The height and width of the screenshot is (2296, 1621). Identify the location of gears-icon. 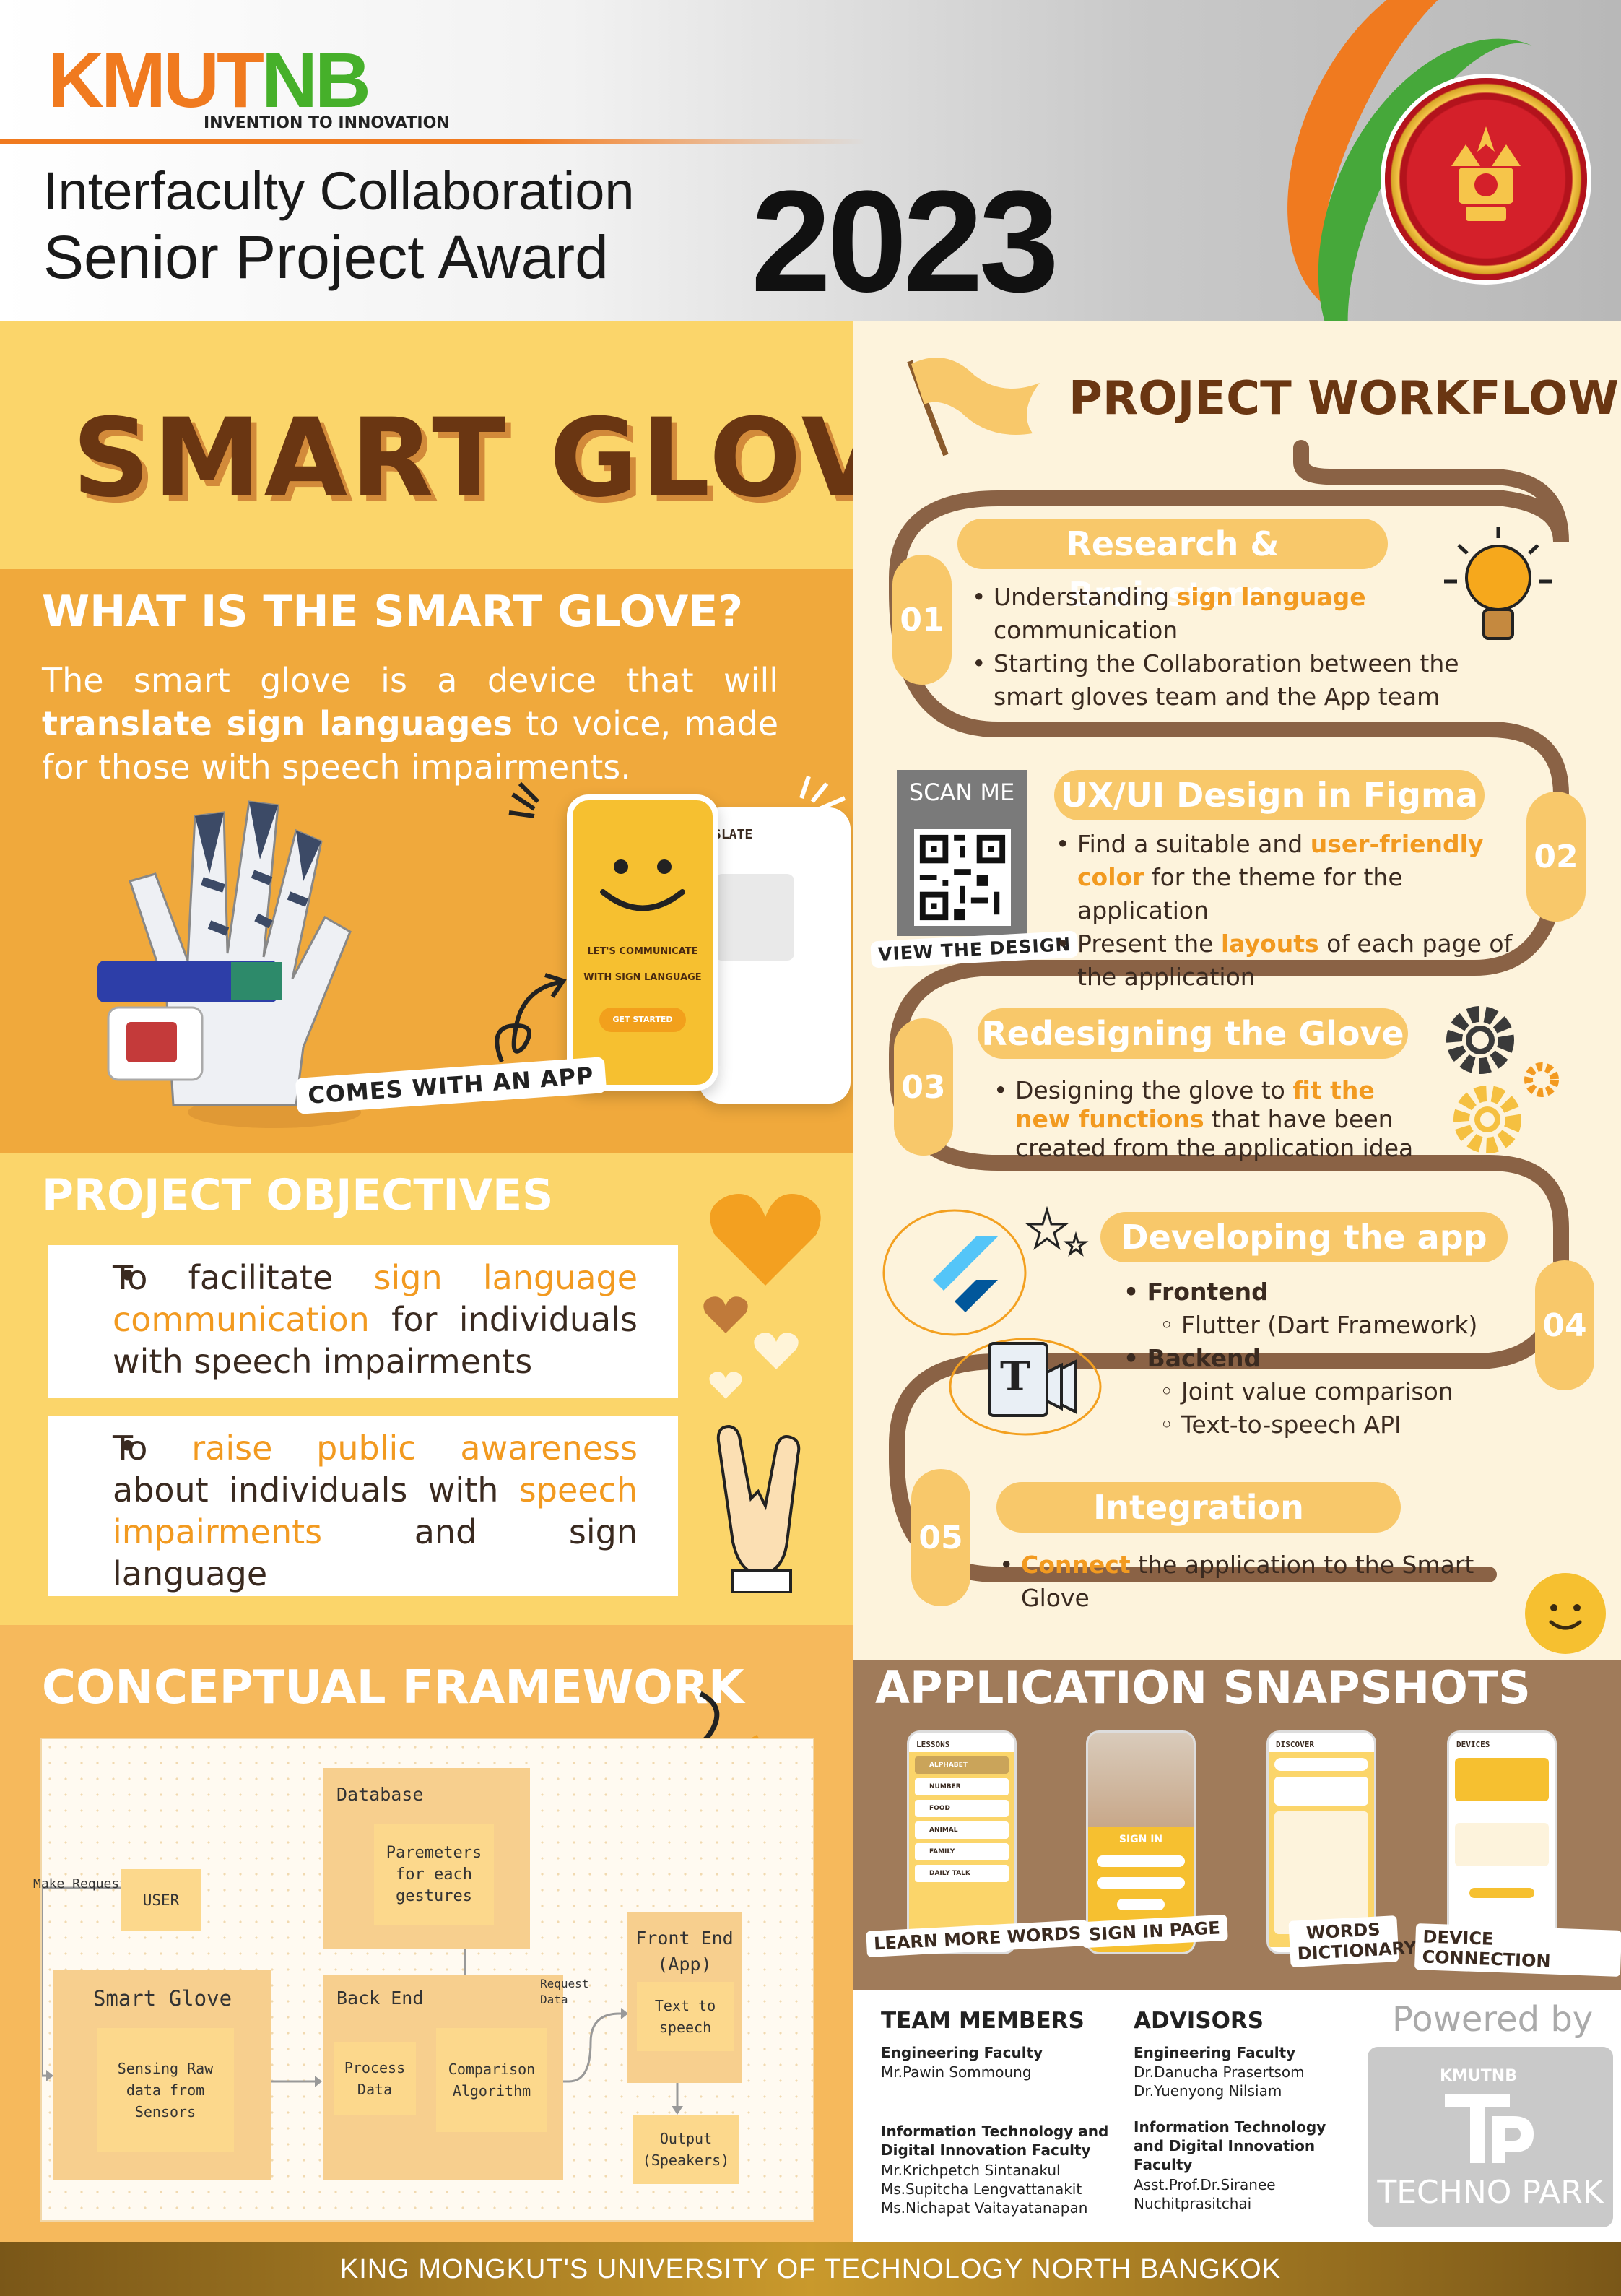
(1502, 1079).